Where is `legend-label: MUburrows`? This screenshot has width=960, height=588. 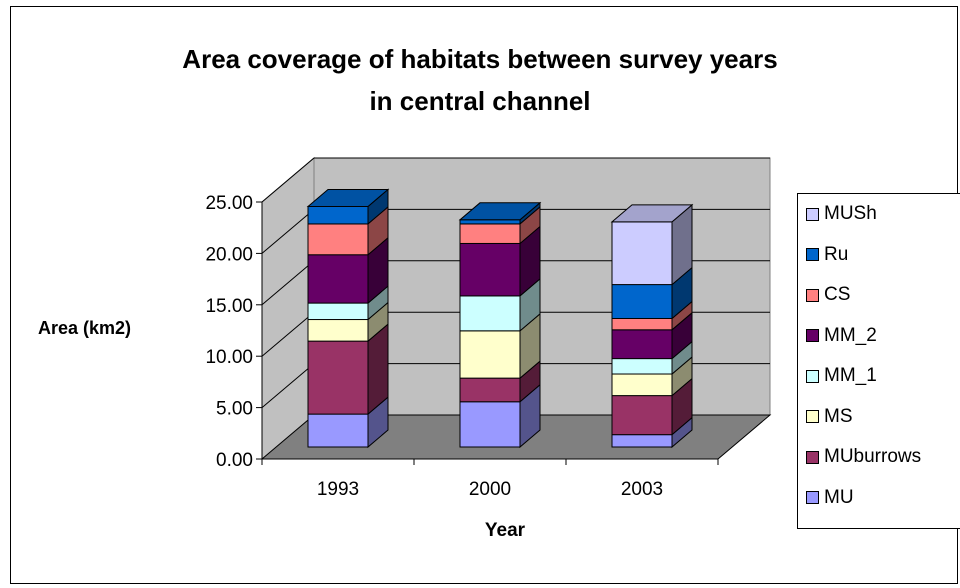
legend-label: MUburrows is located at coordinates (873, 456).